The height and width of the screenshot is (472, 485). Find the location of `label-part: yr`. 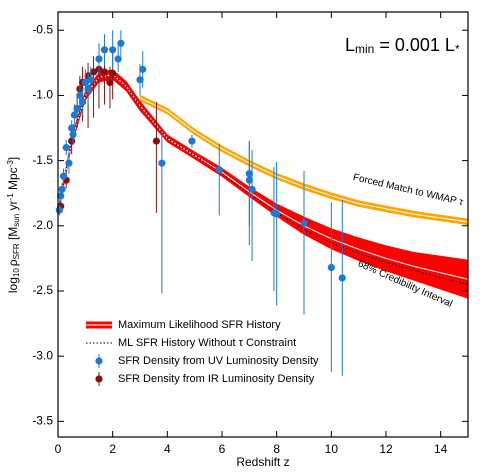

label-part: yr is located at coordinates (13, 206).